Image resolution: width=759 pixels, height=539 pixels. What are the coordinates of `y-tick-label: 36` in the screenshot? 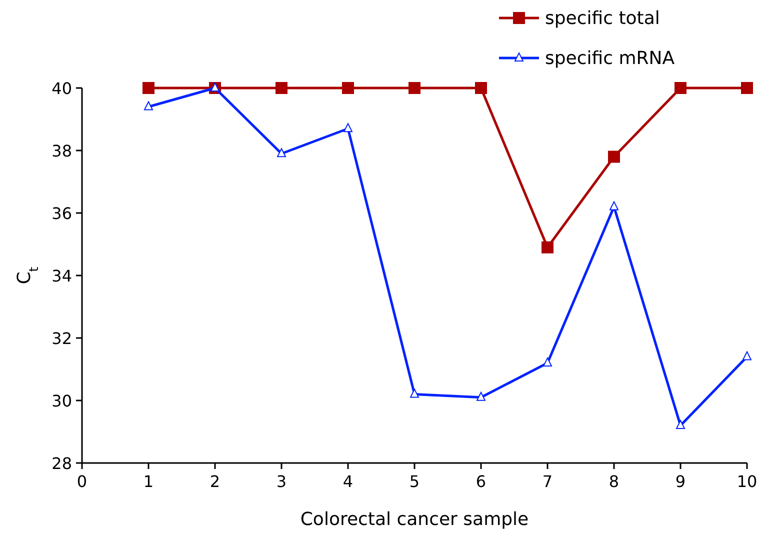 It's located at (62, 213).